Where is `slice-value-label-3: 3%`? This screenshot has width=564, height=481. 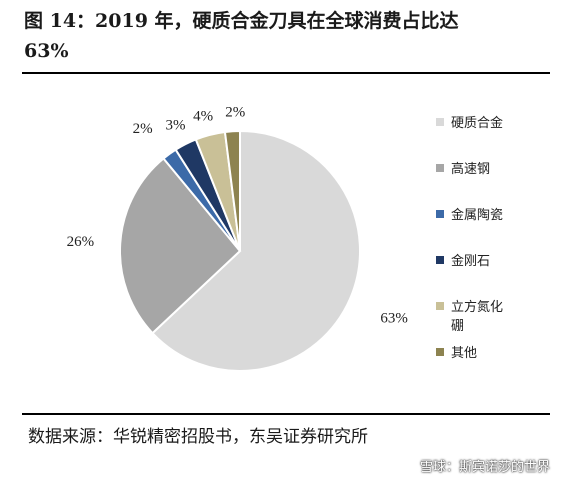 slice-value-label-3: 3% is located at coordinates (176, 125).